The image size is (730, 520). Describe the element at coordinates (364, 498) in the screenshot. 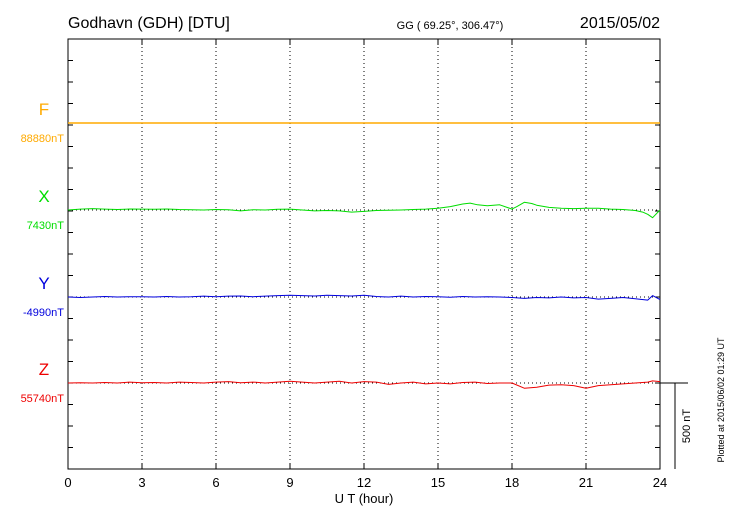

I see `x-axis-title: U T (hour)` at that location.